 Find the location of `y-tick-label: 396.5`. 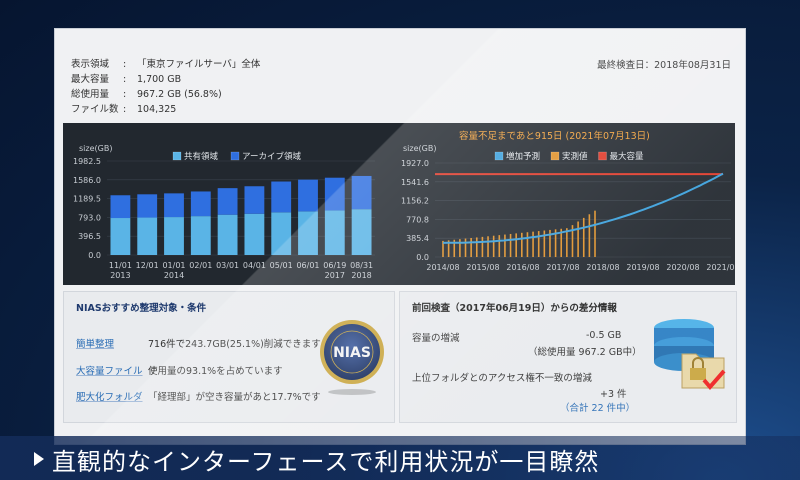

y-tick-label: 396.5 is located at coordinates (89, 236).